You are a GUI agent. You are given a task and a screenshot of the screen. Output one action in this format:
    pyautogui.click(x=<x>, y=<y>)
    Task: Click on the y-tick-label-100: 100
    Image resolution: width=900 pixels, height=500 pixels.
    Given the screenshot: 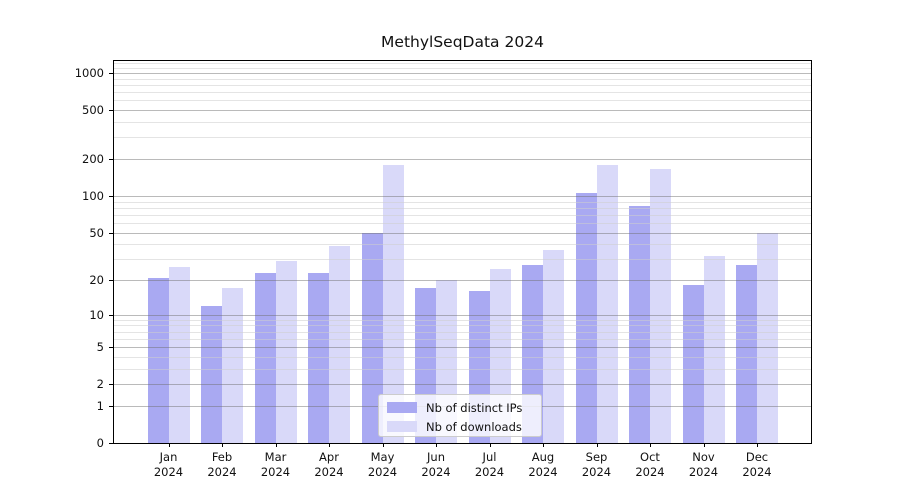 What is the action you would take?
    pyautogui.click(x=93, y=195)
    